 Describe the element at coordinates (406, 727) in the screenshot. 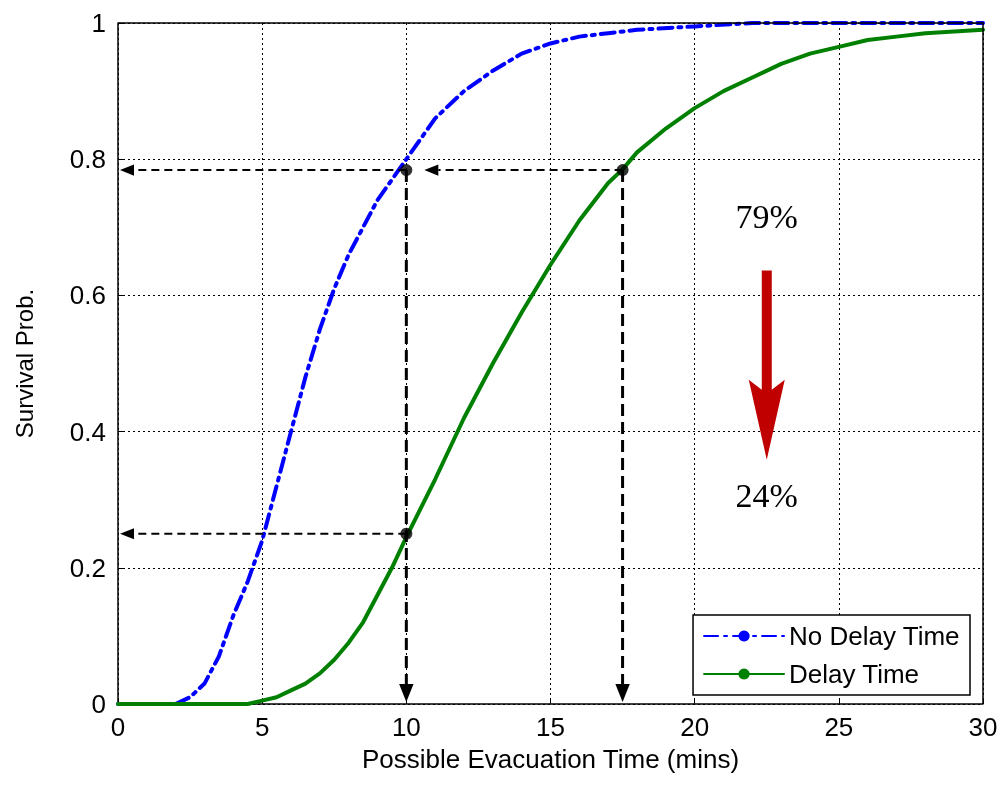

I see `x-tick-label: 10` at that location.